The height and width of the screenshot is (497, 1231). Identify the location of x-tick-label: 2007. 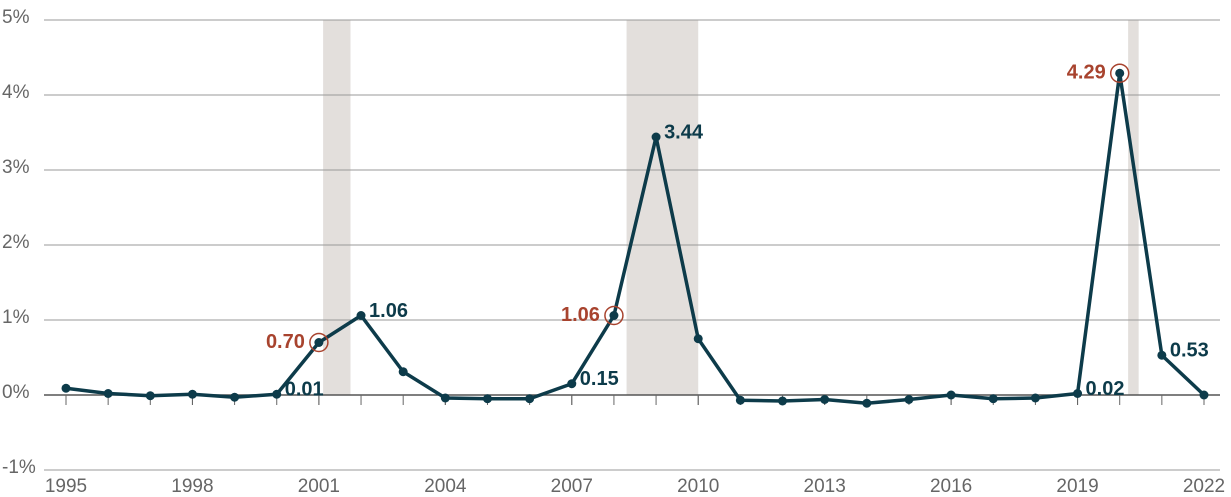
(572, 486).